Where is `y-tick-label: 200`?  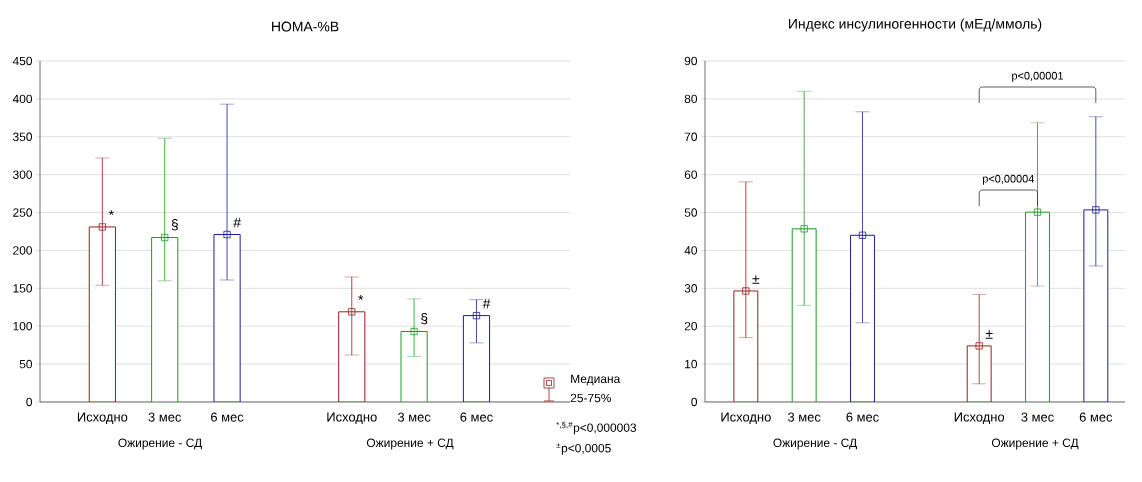
y-tick-label: 200 is located at coordinates (23, 250).